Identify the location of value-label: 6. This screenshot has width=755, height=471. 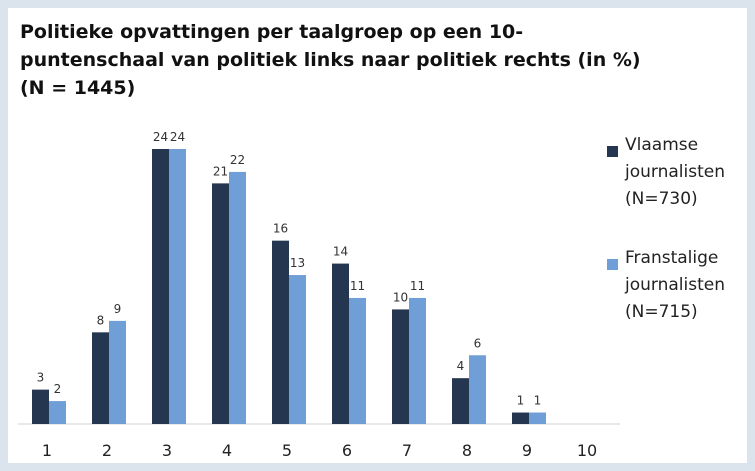
(478, 343).